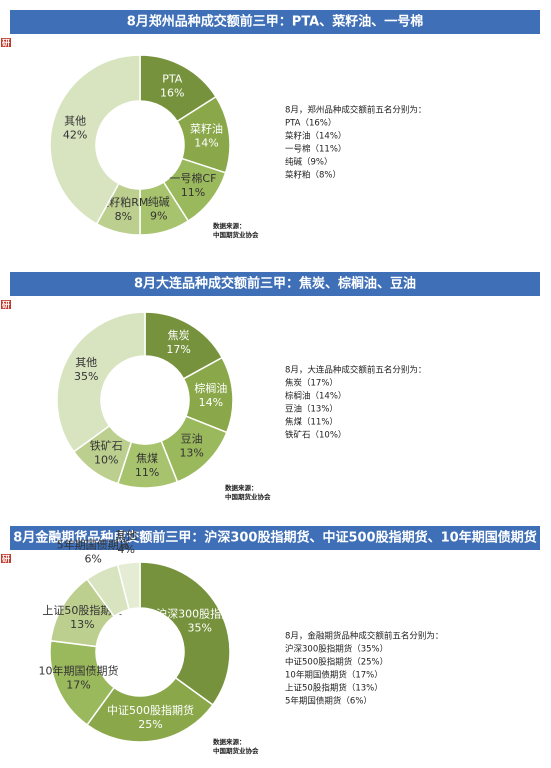 The width and height of the screenshot is (551, 768). I want to click on note-line: PTA（16%）, so click(310, 123).